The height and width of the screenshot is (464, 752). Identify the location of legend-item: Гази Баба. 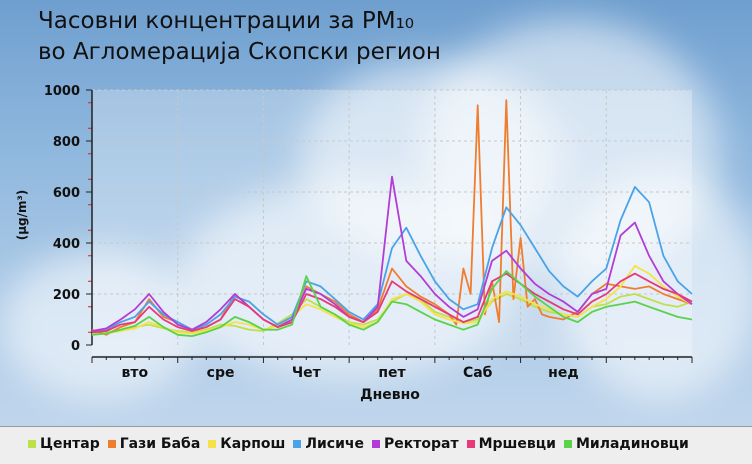
(154, 444).